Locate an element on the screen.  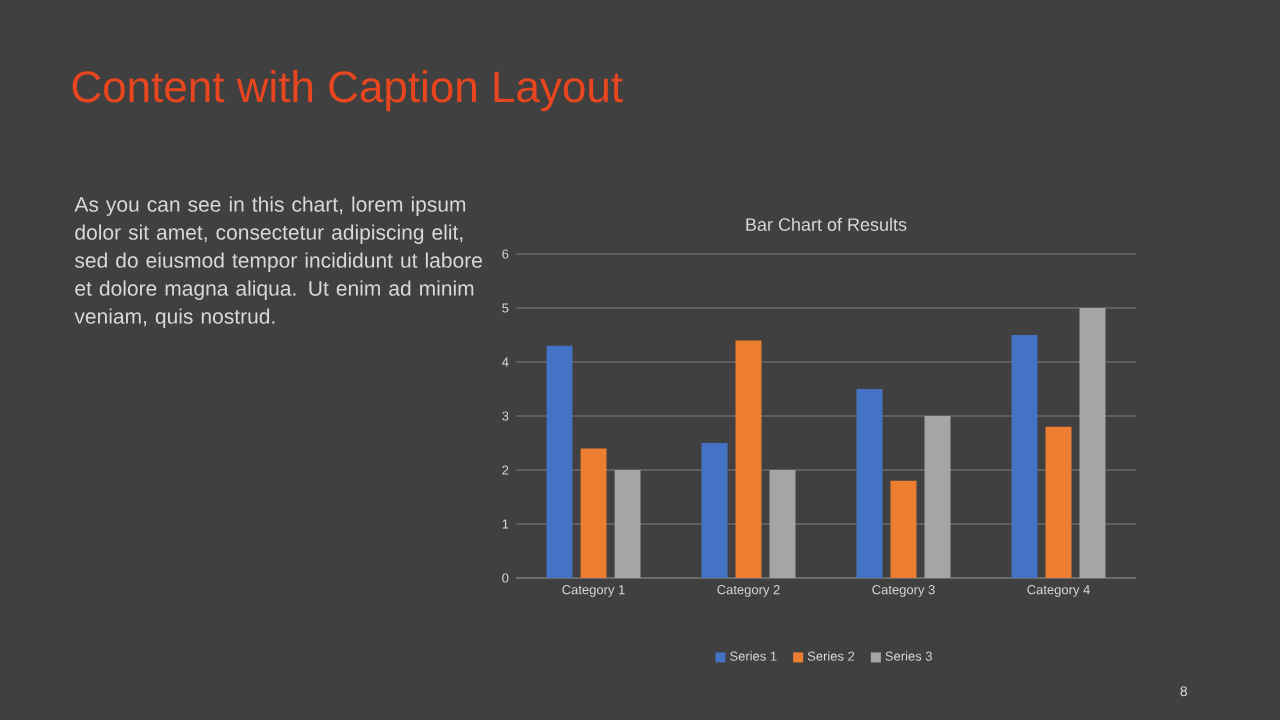
text: As you can see in this chart, lorem ipsum dolor sit amet, consectetur adipiscing elit, sed do eiusmod tempor incididunt ut labore et dolore magna aliqua. Ut enim ad minim veniam, quis nostrud. is located at coordinates (278, 262).